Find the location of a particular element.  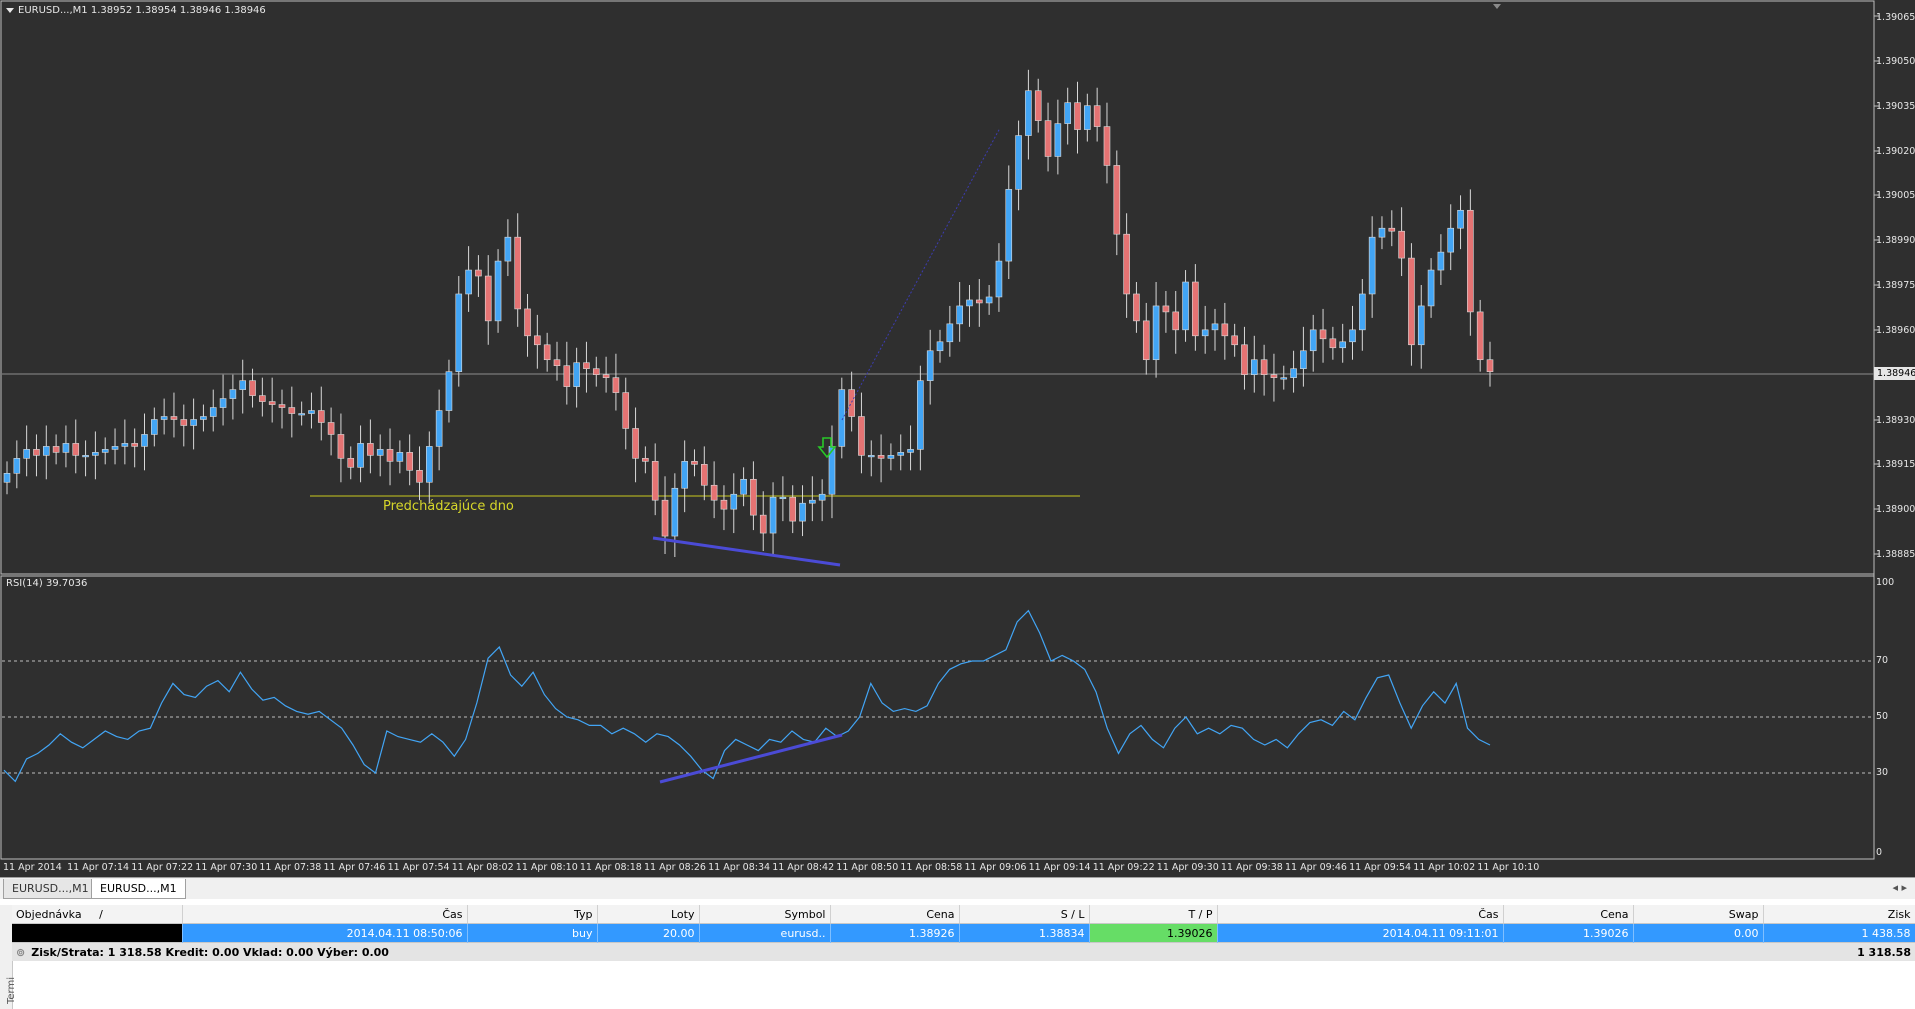

price-label: 1.39005 is located at coordinates (1895, 195).